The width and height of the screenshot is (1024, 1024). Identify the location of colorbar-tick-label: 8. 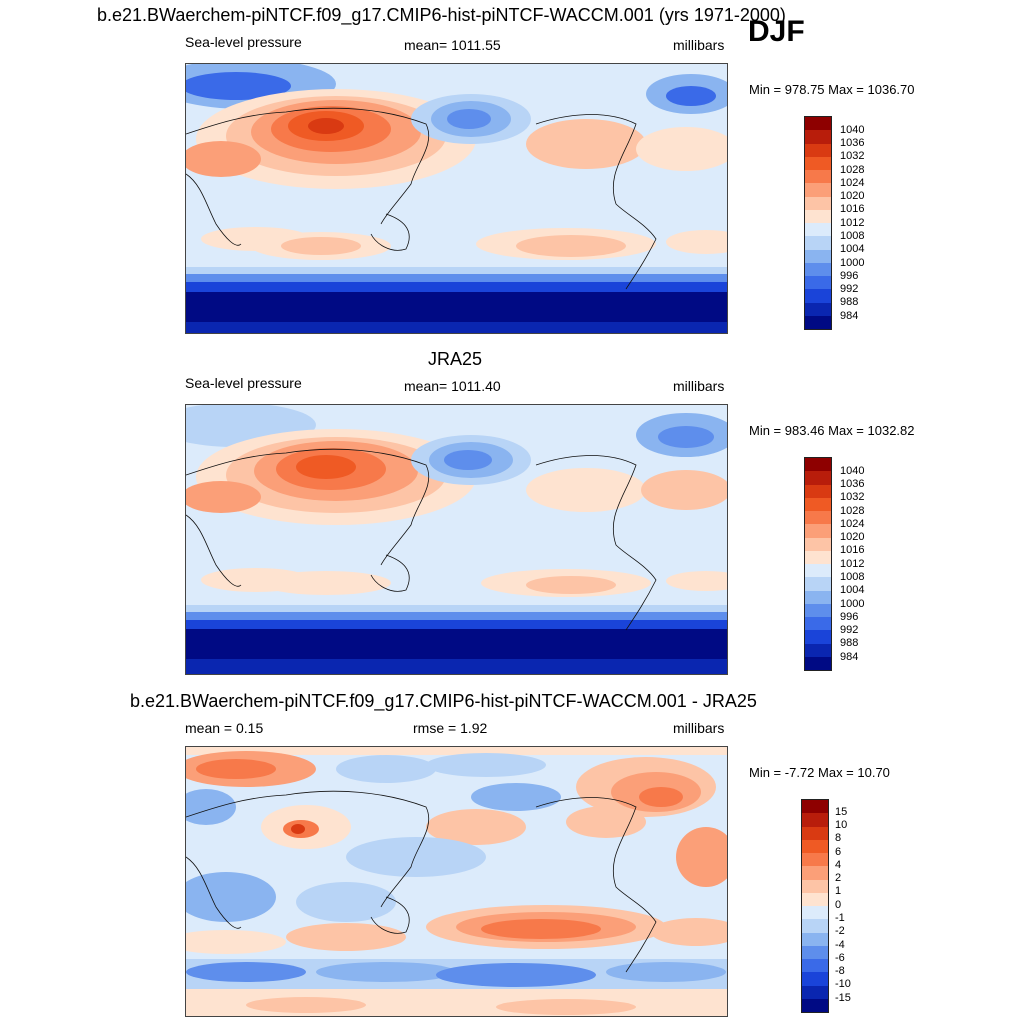
(838, 838).